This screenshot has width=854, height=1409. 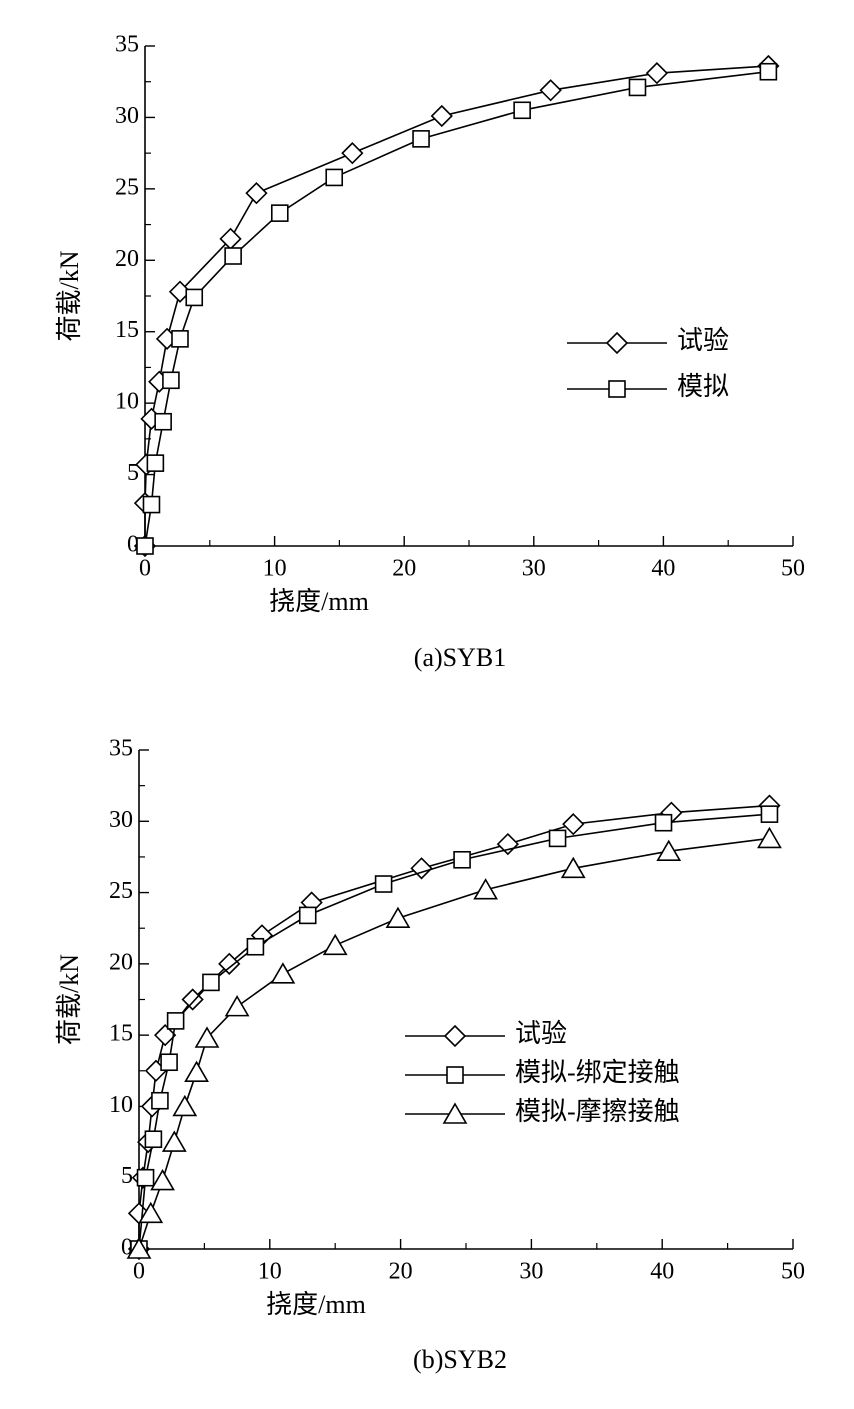 I want to click on legend-label: 模拟-绑定接触, so click(x=597, y=1072).